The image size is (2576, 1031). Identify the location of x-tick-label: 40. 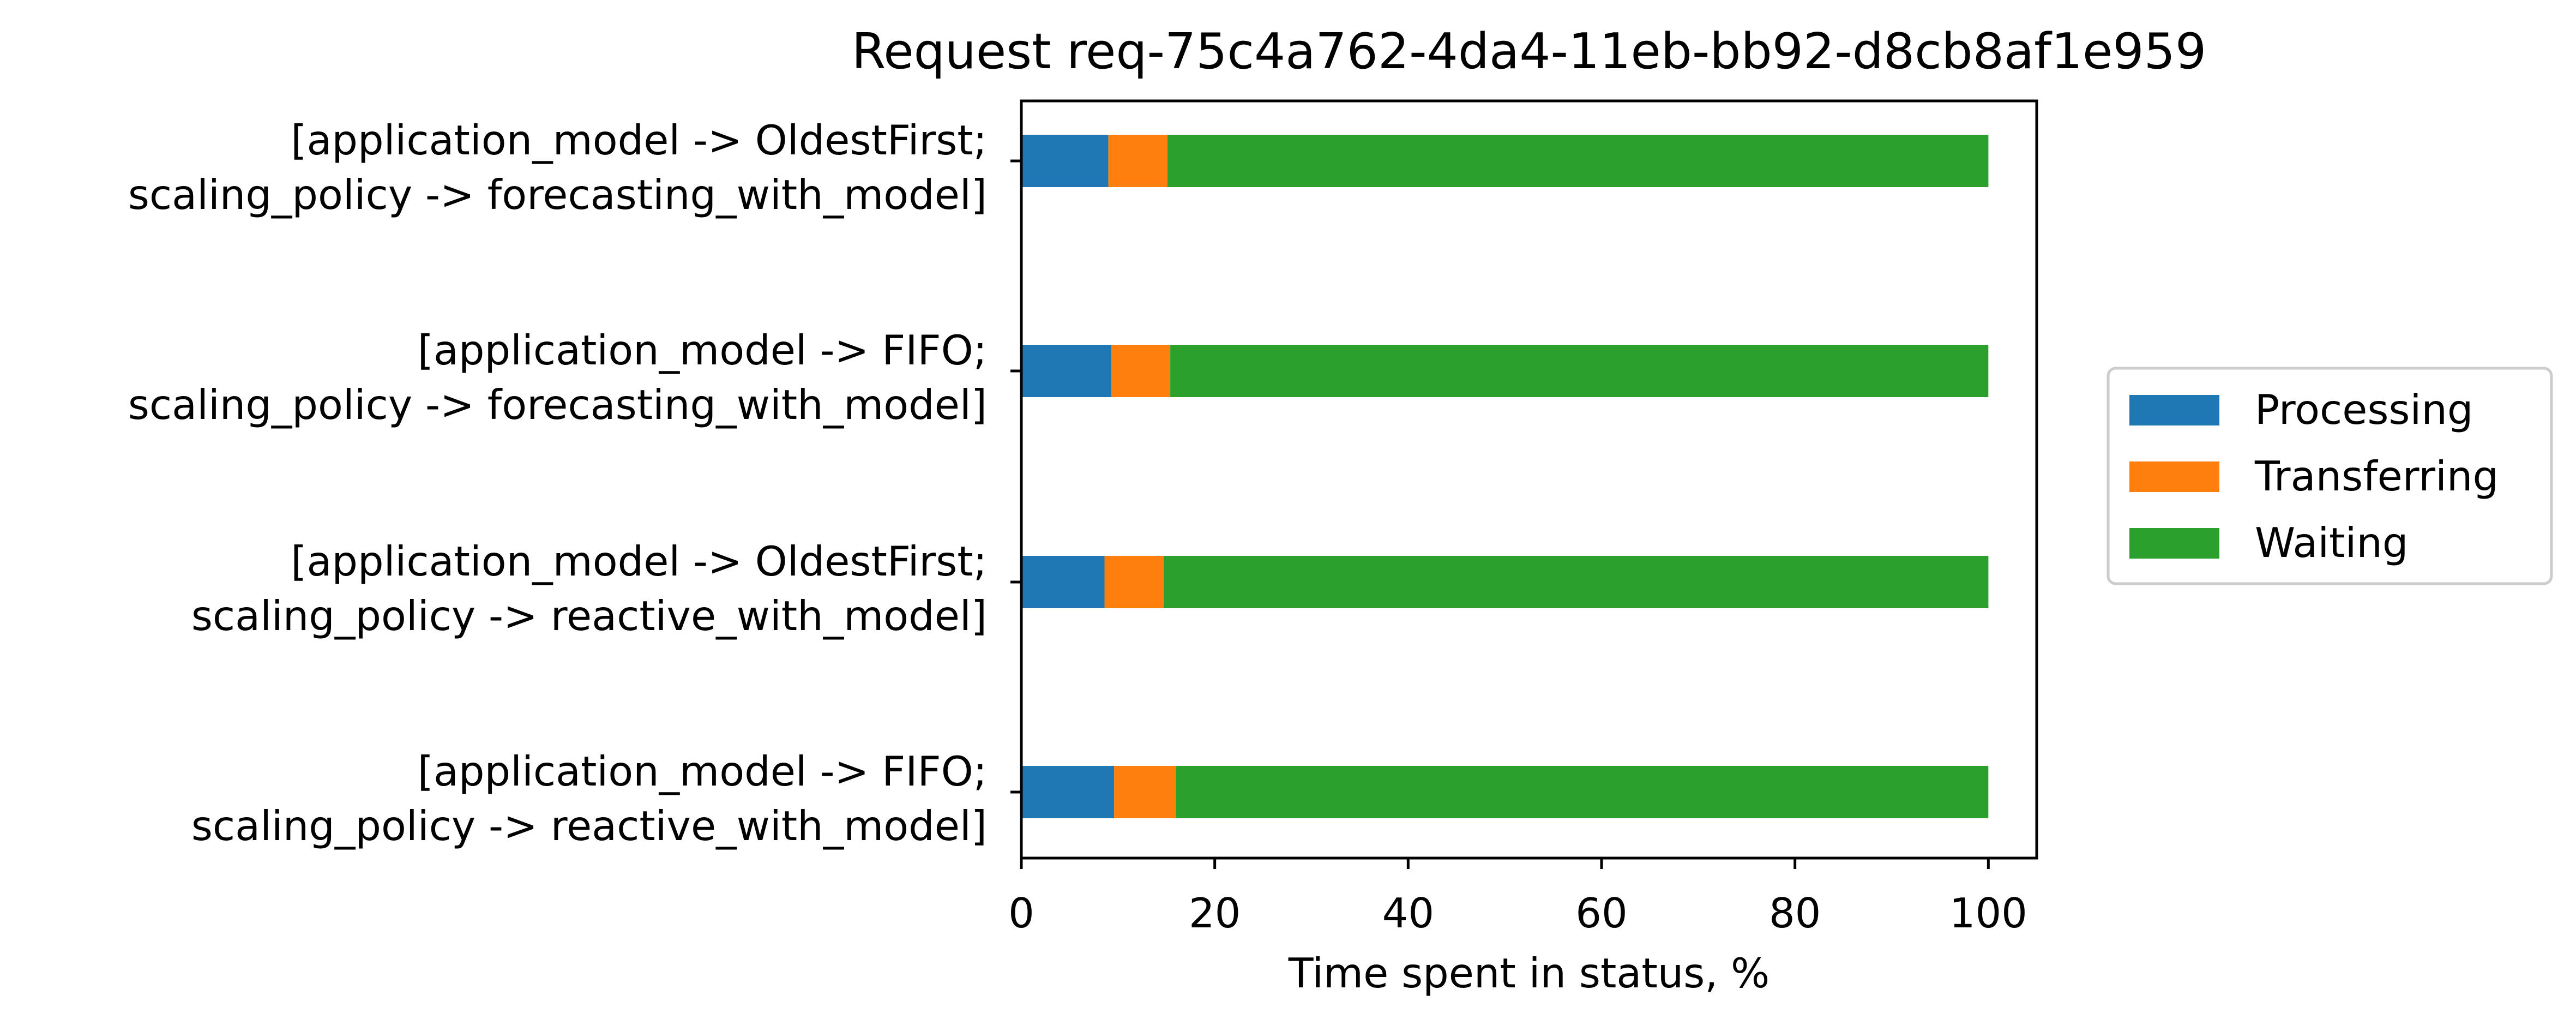
(1408, 913).